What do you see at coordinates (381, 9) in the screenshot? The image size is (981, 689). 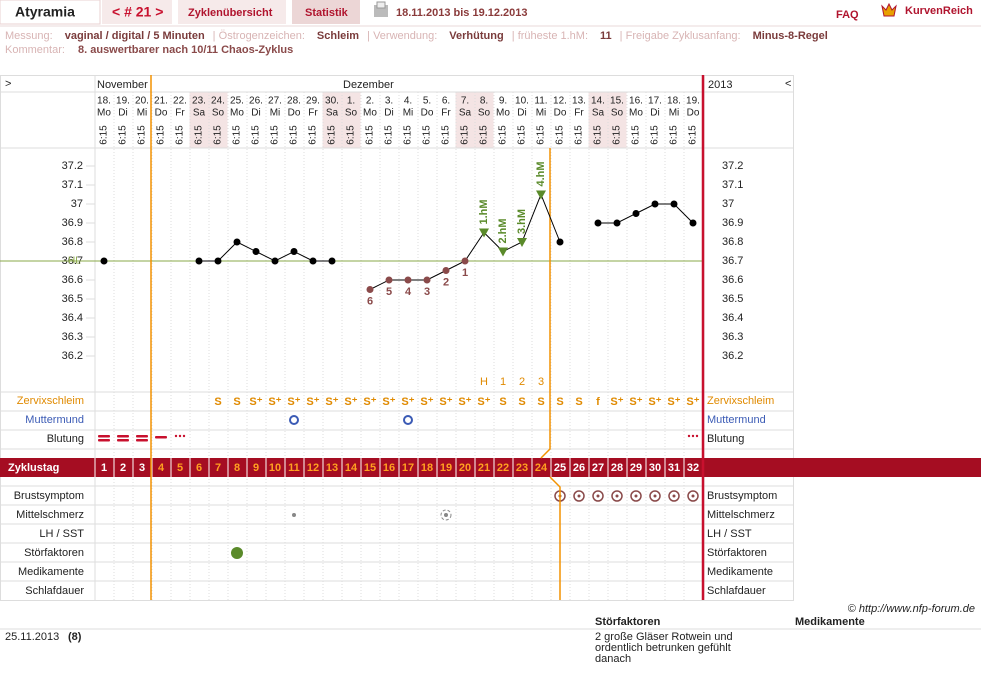 I see `print-icon` at bounding box center [381, 9].